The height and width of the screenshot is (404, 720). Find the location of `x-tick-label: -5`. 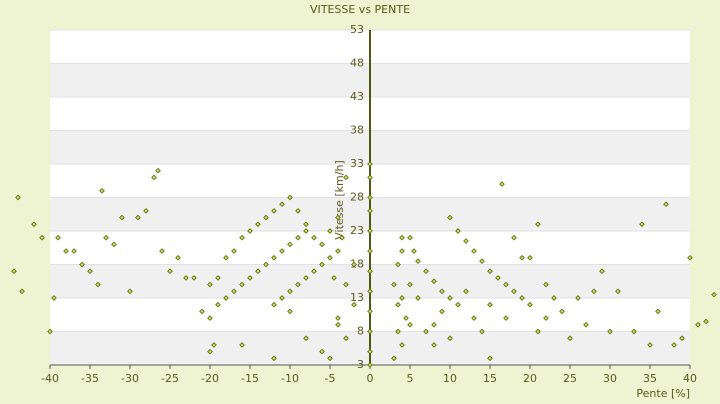

x-tick-label: -5 is located at coordinates (330, 378).